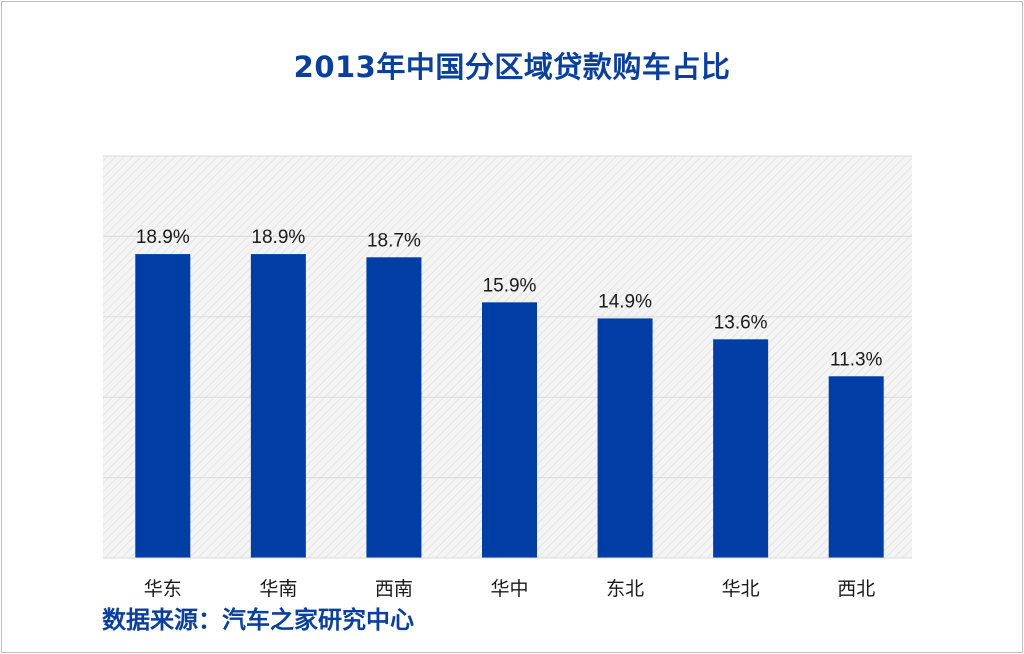  I want to click on x-tick-label-6: 华北, so click(741, 589).